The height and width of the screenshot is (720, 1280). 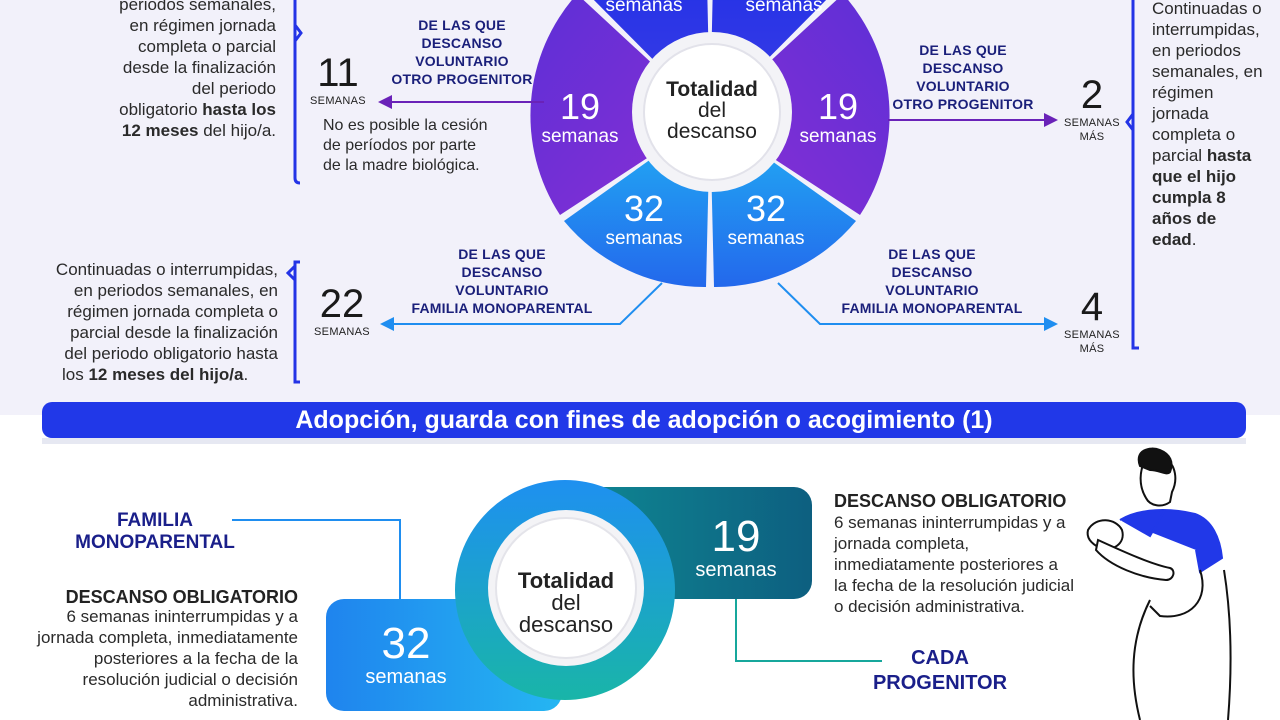 What do you see at coordinates (207, 46) in the screenshot?
I see `text-line: completa o parcial` at bounding box center [207, 46].